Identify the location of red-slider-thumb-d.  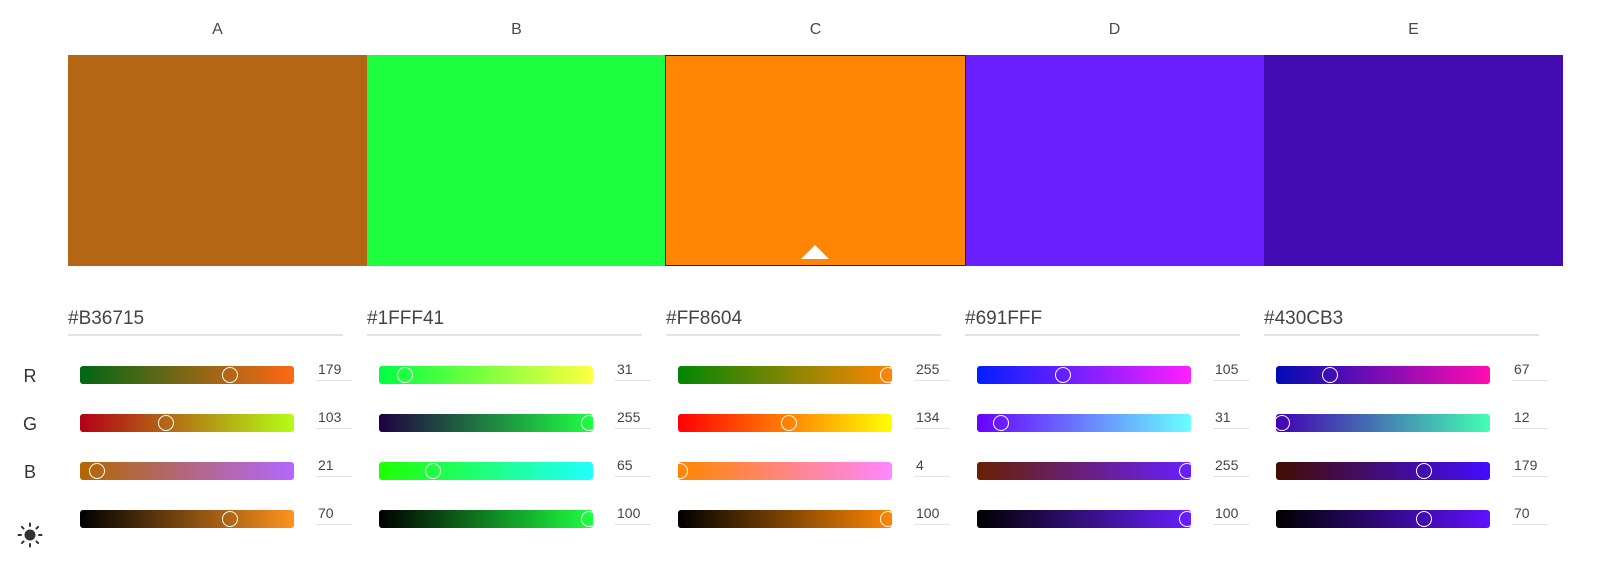
(1062, 375).